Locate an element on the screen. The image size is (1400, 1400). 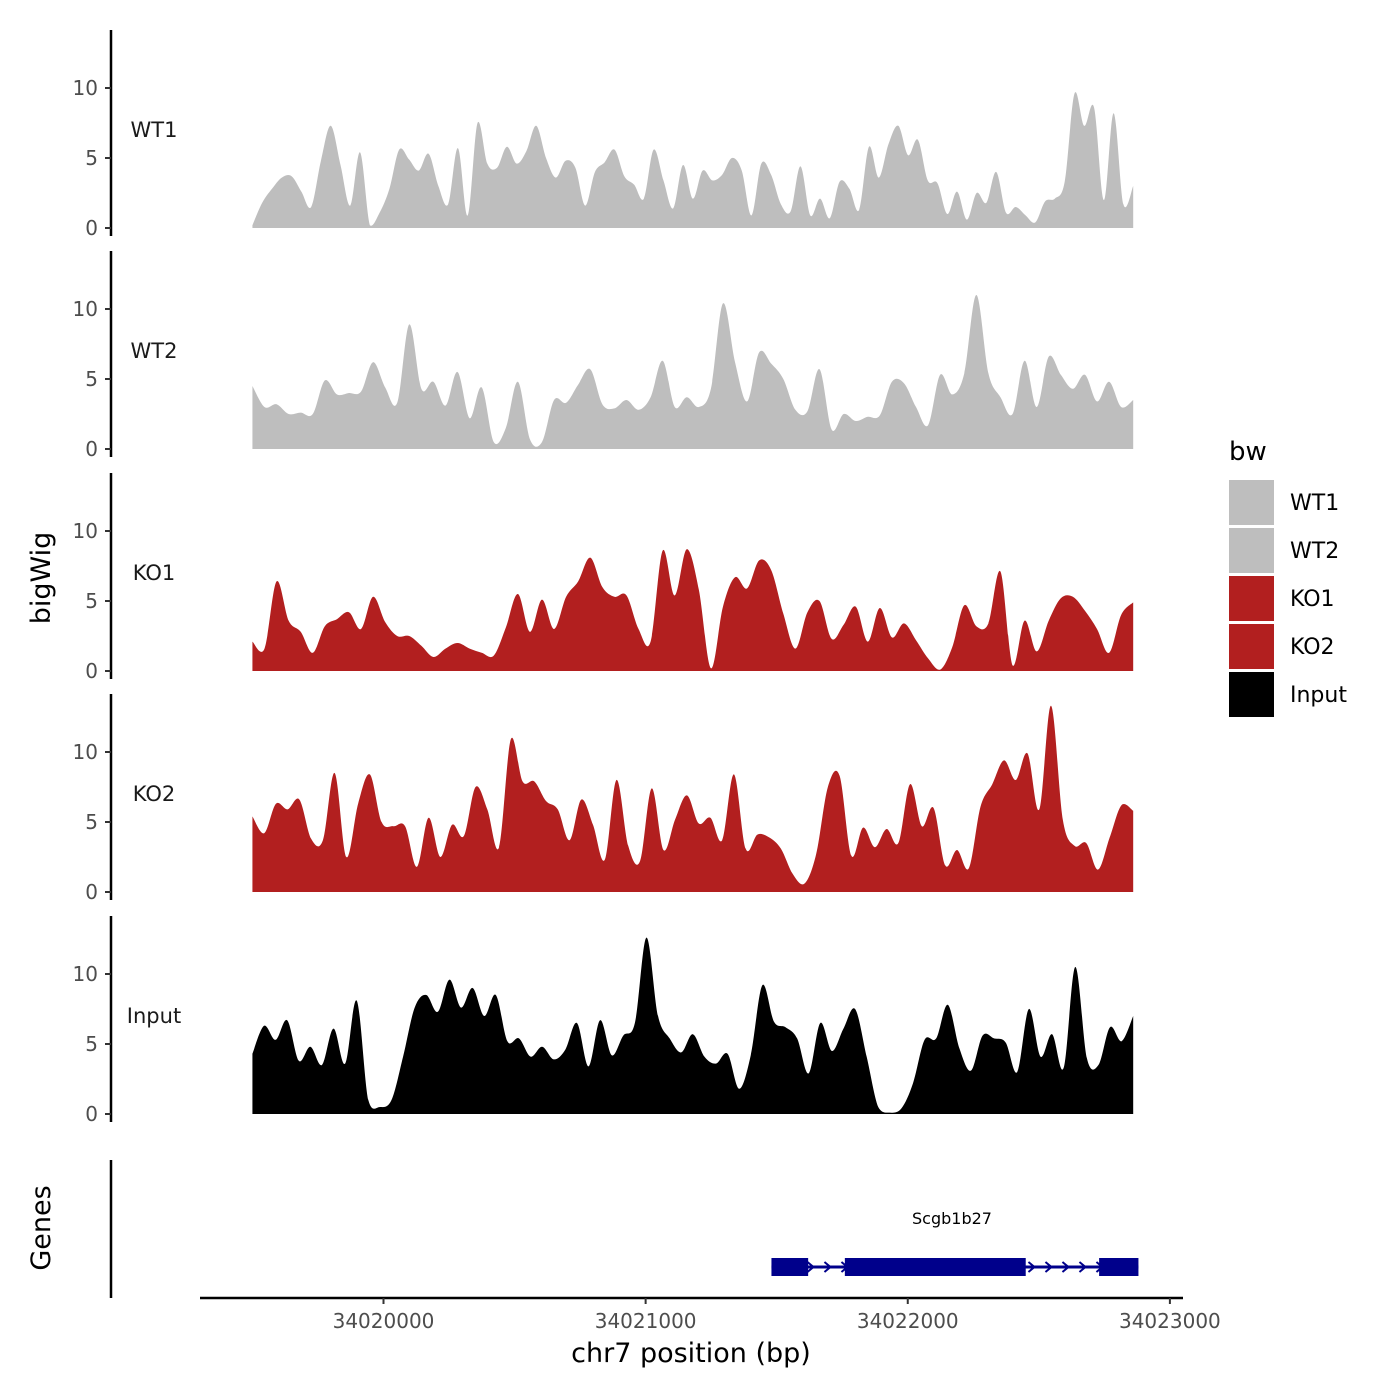
track-label-wt2: WT2 is located at coordinates (154, 351).